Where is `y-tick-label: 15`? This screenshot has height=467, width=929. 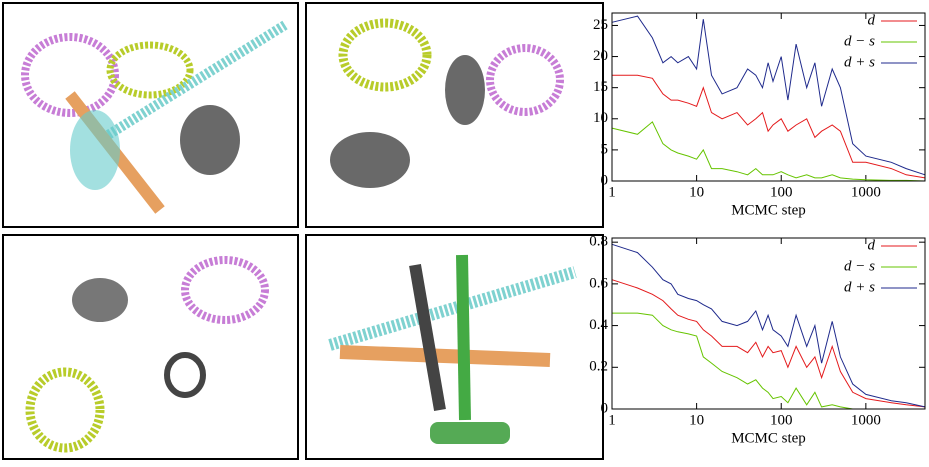
y-tick-label: 15 is located at coordinates (600, 87).